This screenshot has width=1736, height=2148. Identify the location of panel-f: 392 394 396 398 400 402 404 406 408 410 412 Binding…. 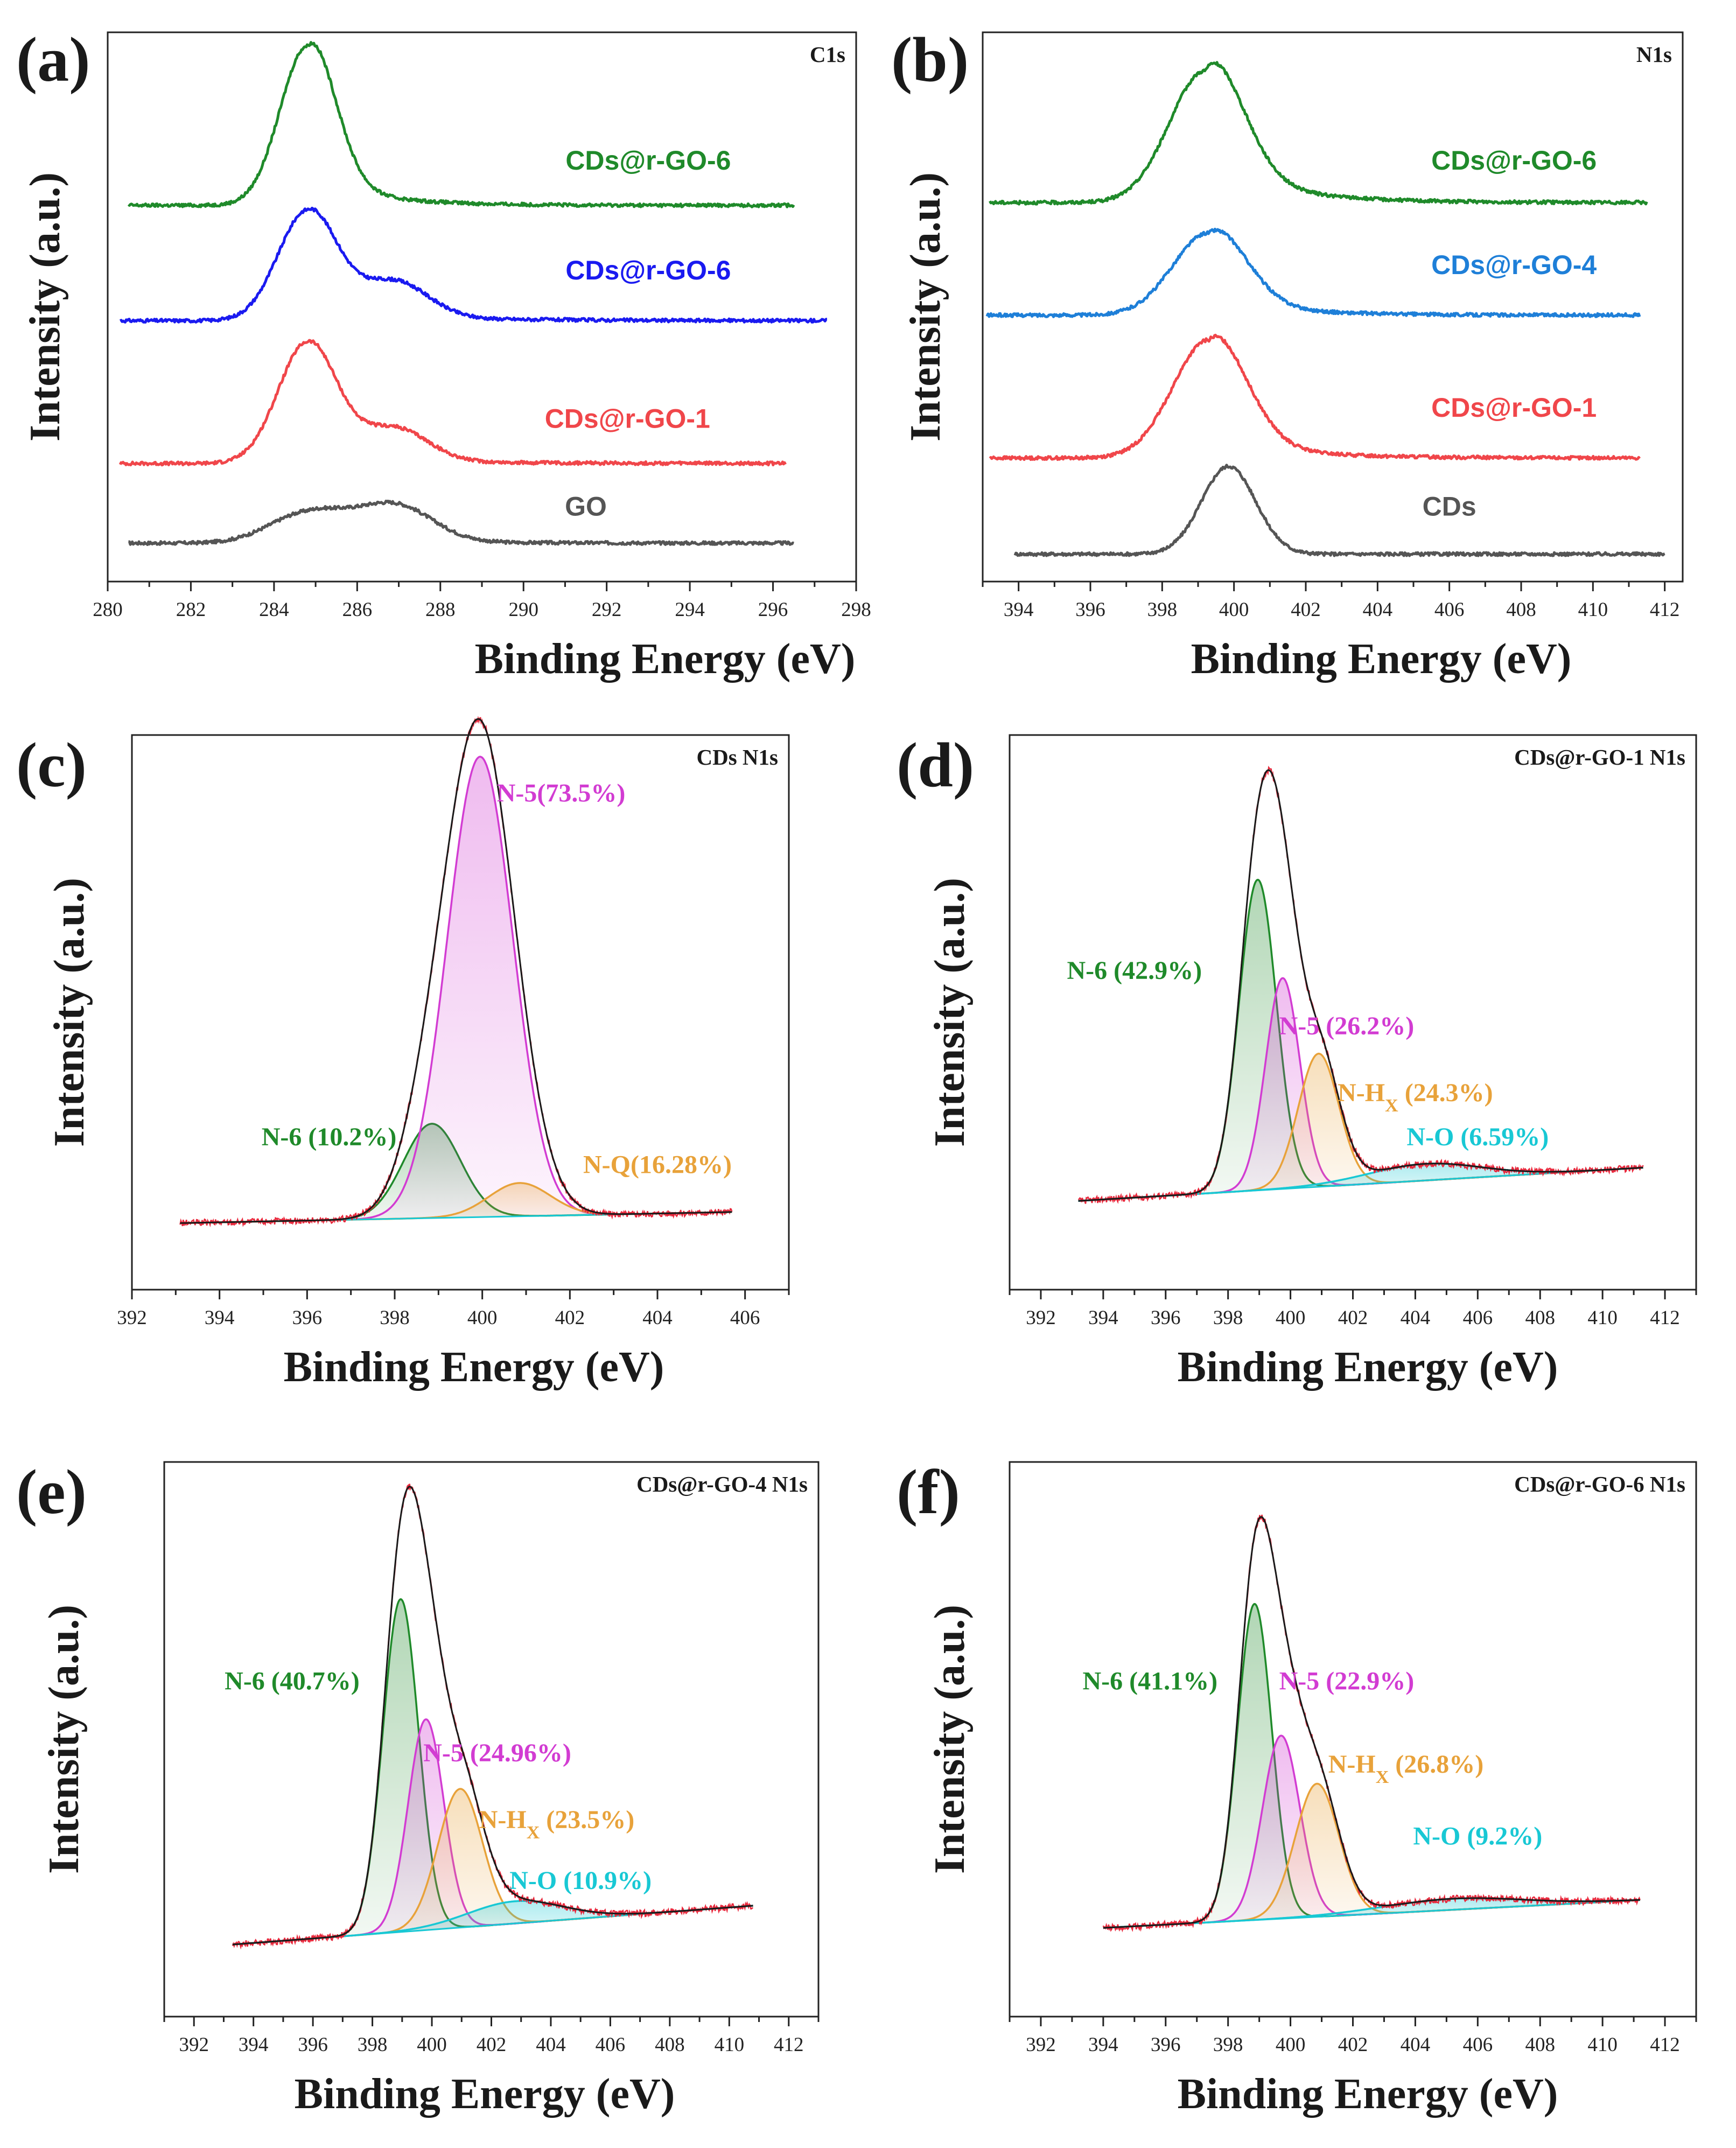
(1297, 1787).